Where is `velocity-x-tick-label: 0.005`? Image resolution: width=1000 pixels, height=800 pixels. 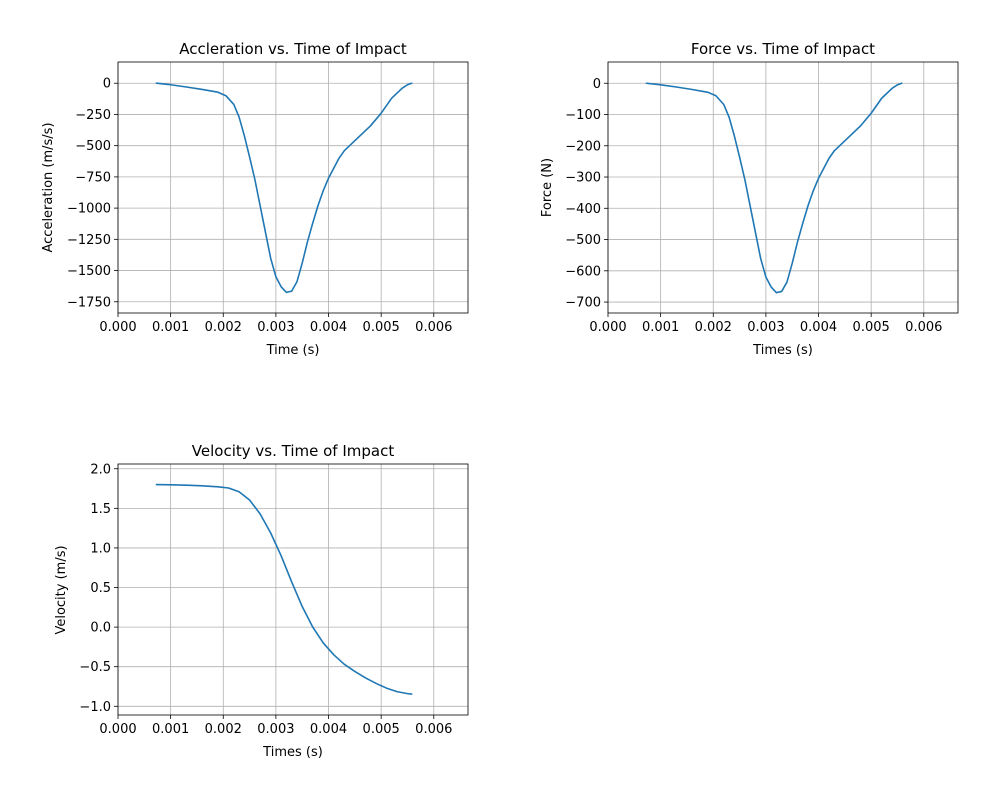 velocity-x-tick-label: 0.005 is located at coordinates (381, 729).